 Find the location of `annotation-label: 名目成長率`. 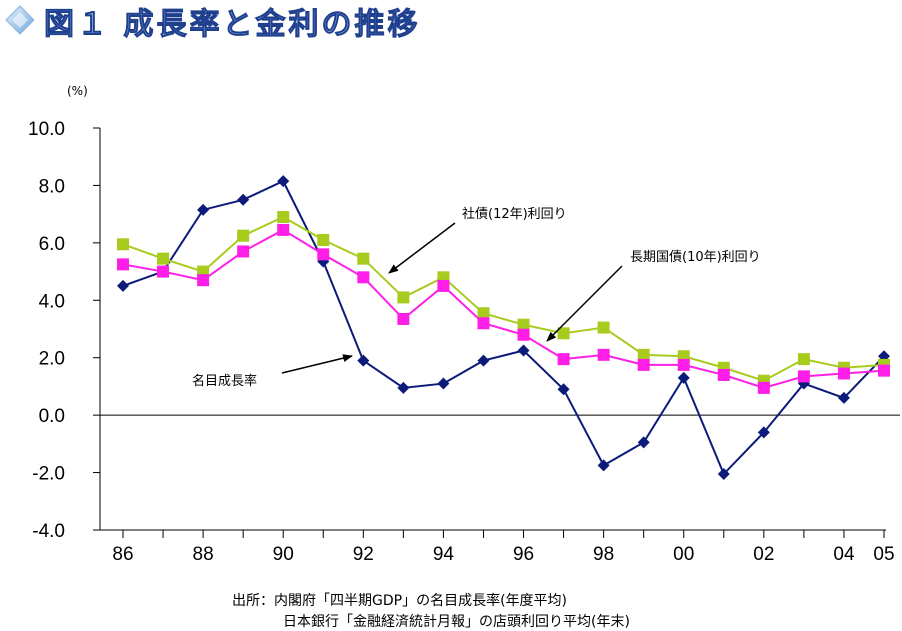

annotation-label: 名目成長率 is located at coordinates (224, 381).